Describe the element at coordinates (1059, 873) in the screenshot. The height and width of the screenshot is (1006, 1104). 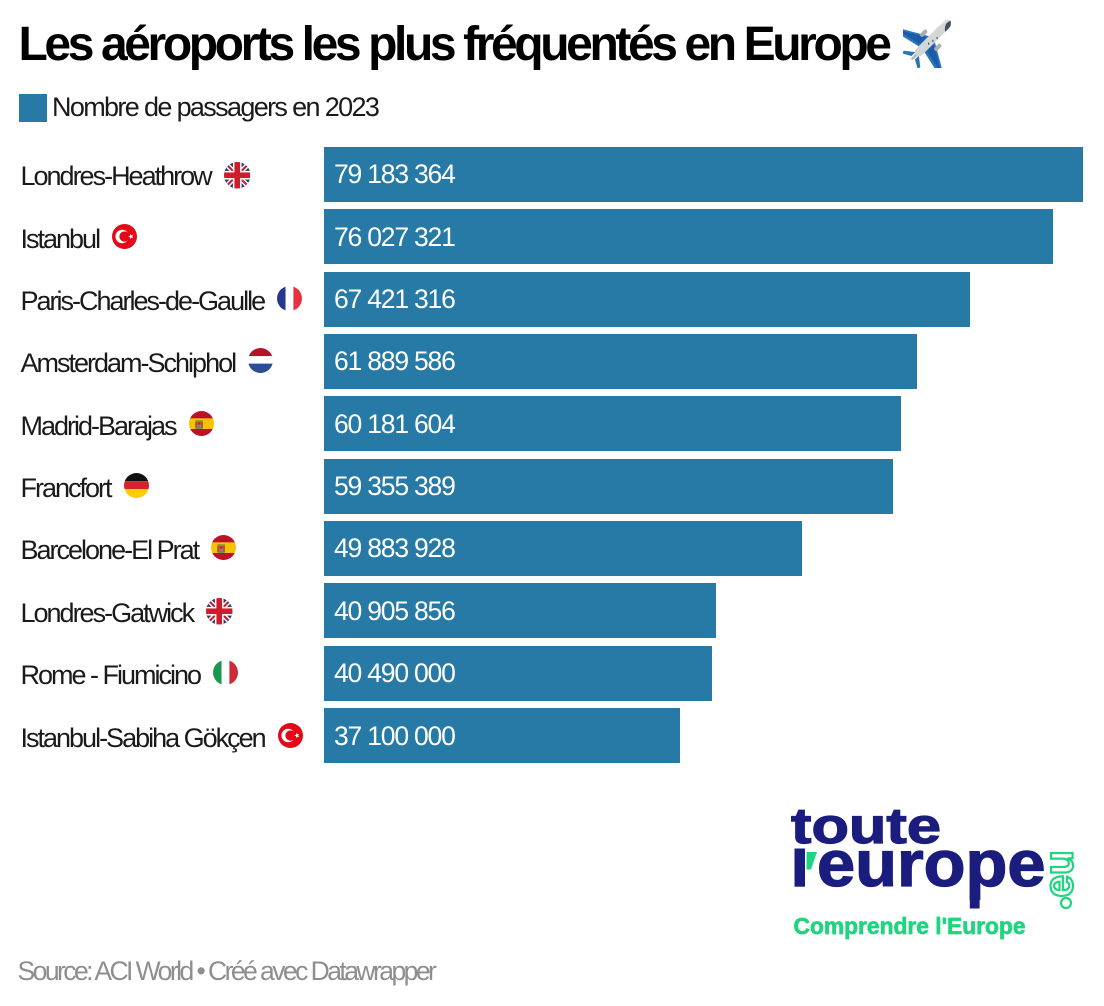
I see `svg-text: eu` at that location.